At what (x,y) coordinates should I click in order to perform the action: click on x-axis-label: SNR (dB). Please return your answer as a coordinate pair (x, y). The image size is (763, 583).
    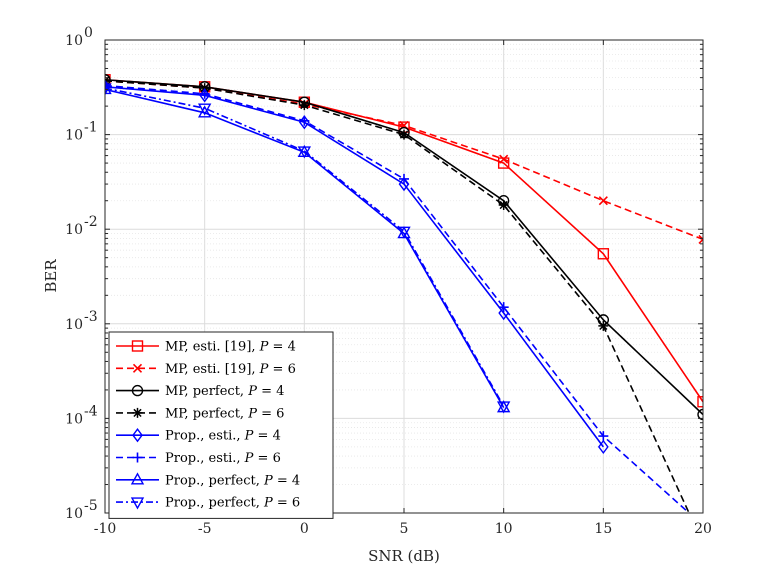
    Looking at the image, I should click on (404, 556).